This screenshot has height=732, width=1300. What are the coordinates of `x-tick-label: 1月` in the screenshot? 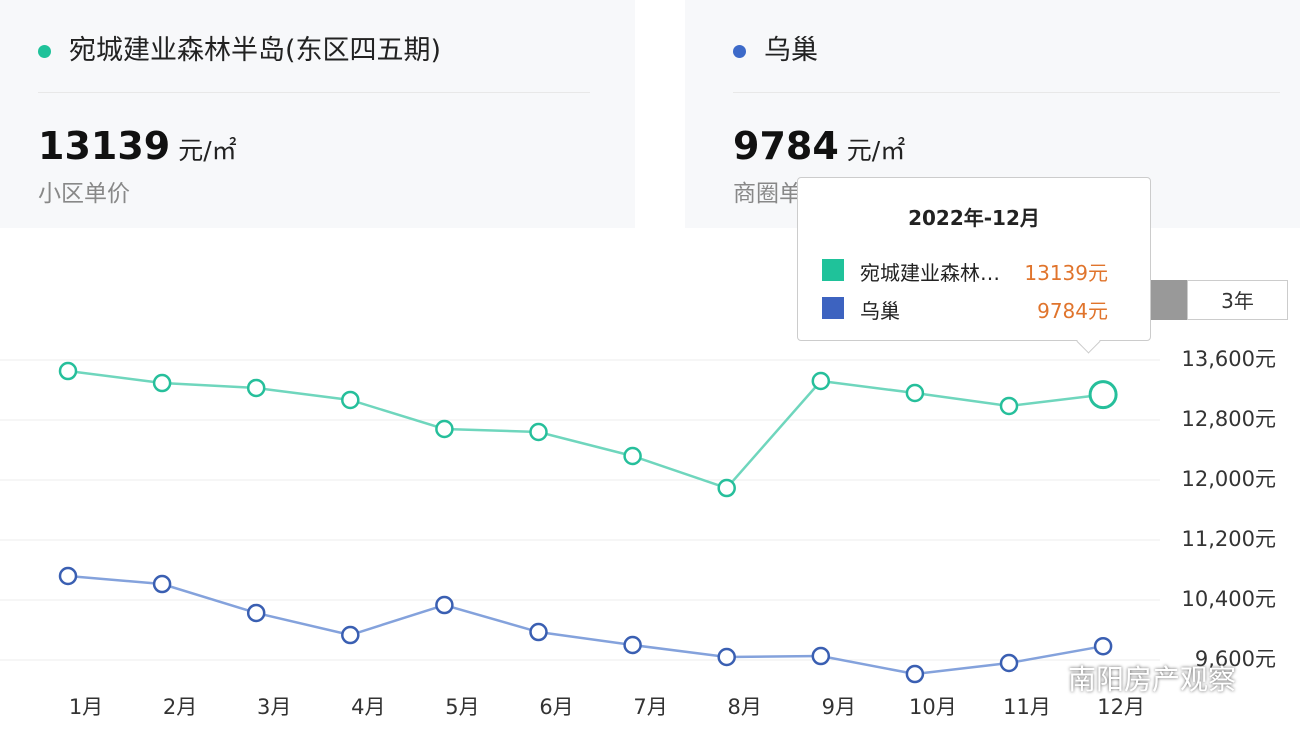 It's located at (86, 707).